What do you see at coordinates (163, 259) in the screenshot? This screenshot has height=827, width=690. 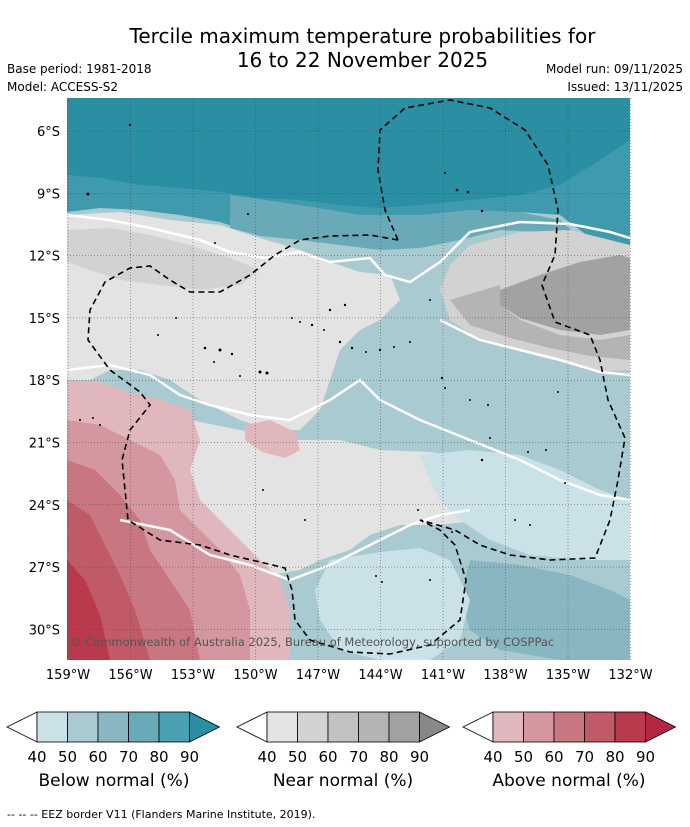 I see `region-near-west-light` at bounding box center [163, 259].